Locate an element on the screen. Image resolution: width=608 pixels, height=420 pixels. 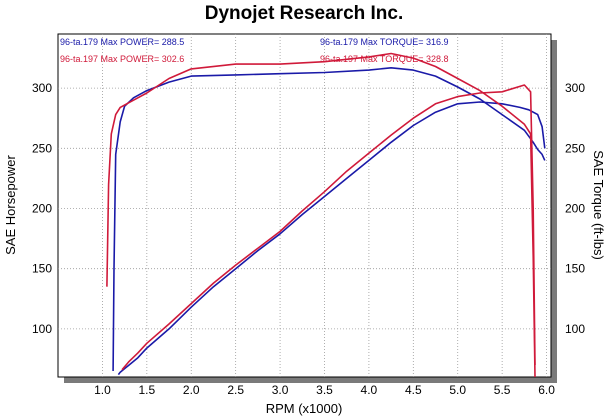
y-right-tick-labels: 100 150 200 250 300 is located at coordinates (575, 208).